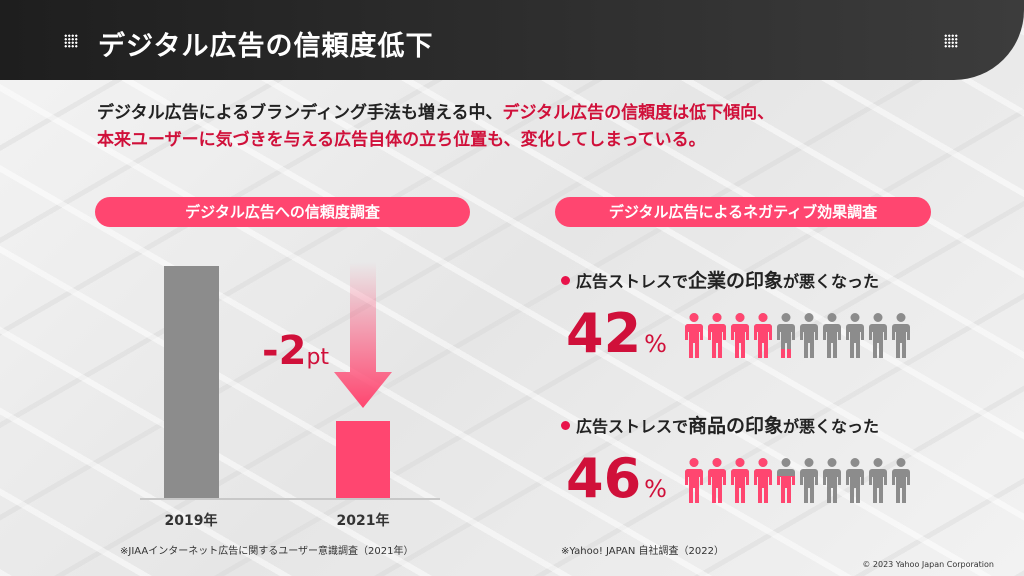 This screenshot has width=1024, height=576. What do you see at coordinates (282, 212) in the screenshot?
I see `trust-survey-pill: デジタル広告への信頼度調査` at bounding box center [282, 212].